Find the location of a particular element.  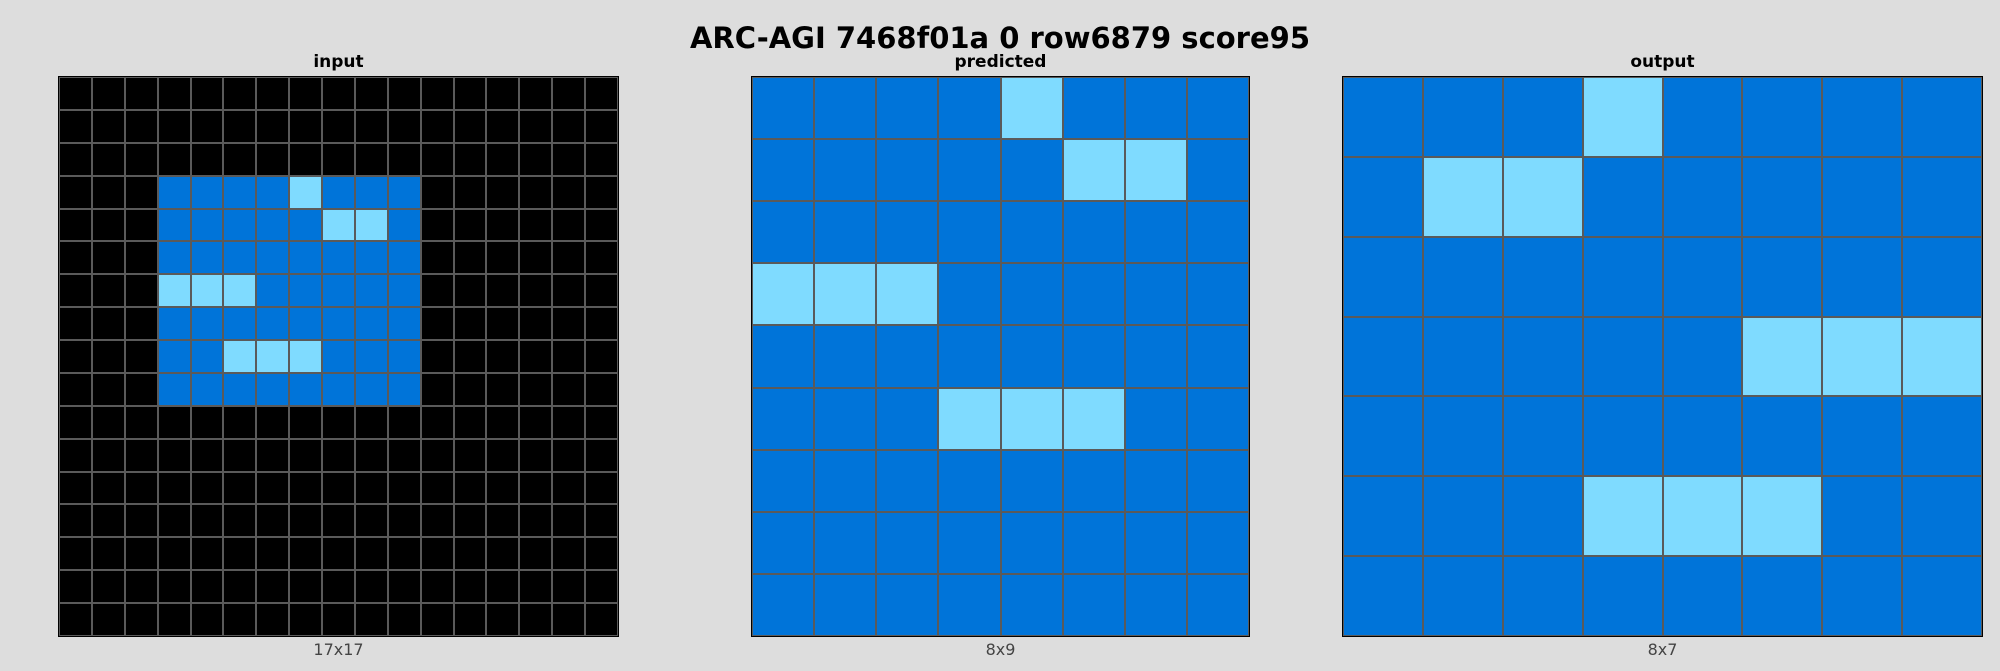

figure-title: ARC-AGI 7468f01a 0 row6879 score95 is located at coordinates (1000, 38).